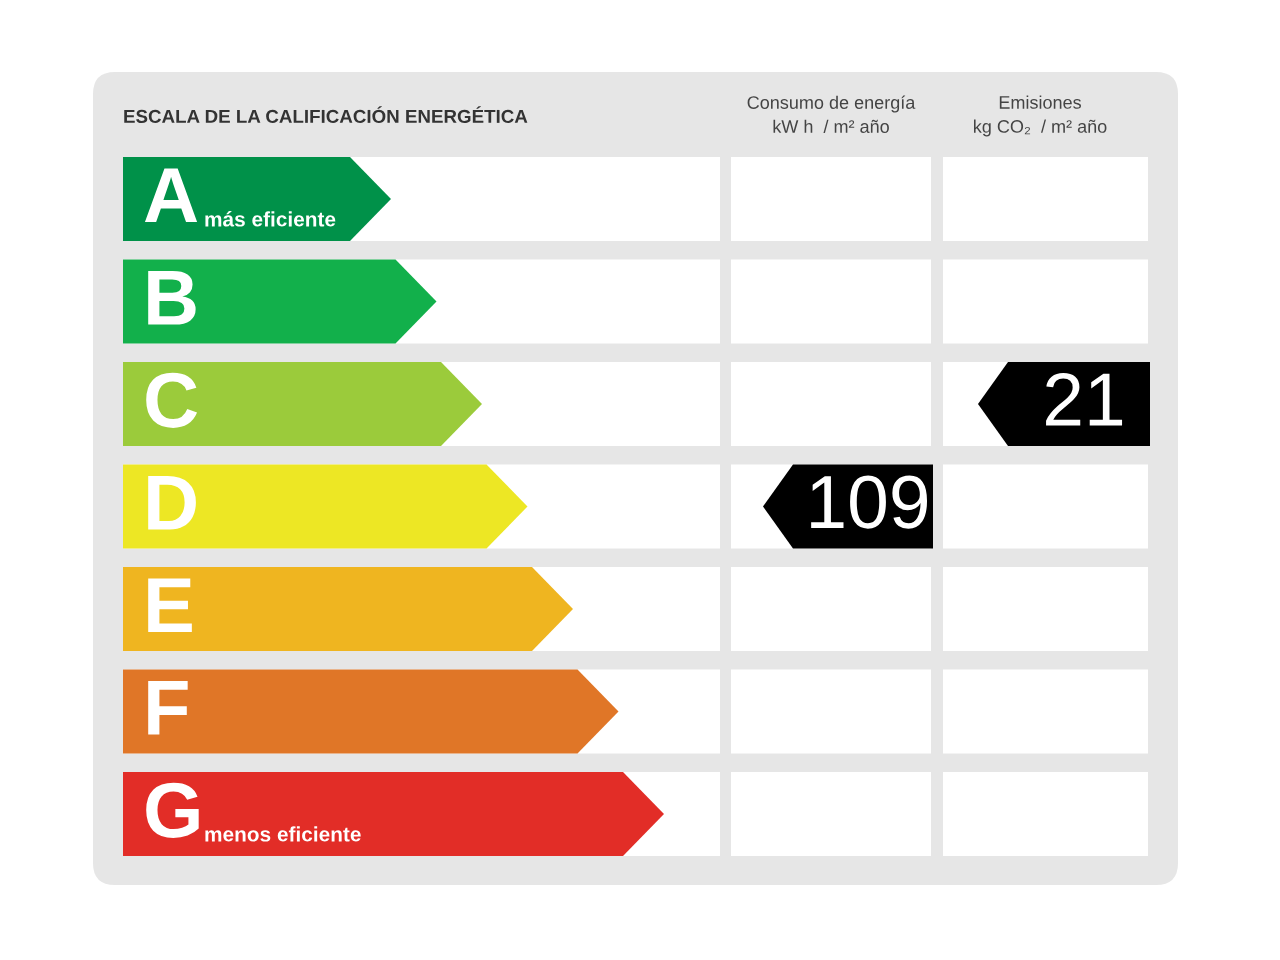  I want to click on data-label: 21, so click(1084, 399).